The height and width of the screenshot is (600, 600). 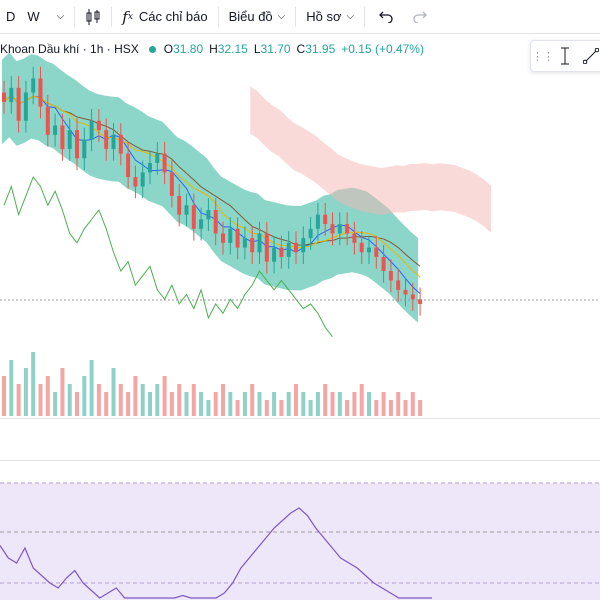 I want to click on profile-menu-button: Hồ sơ ⌵, so click(x=330, y=17).